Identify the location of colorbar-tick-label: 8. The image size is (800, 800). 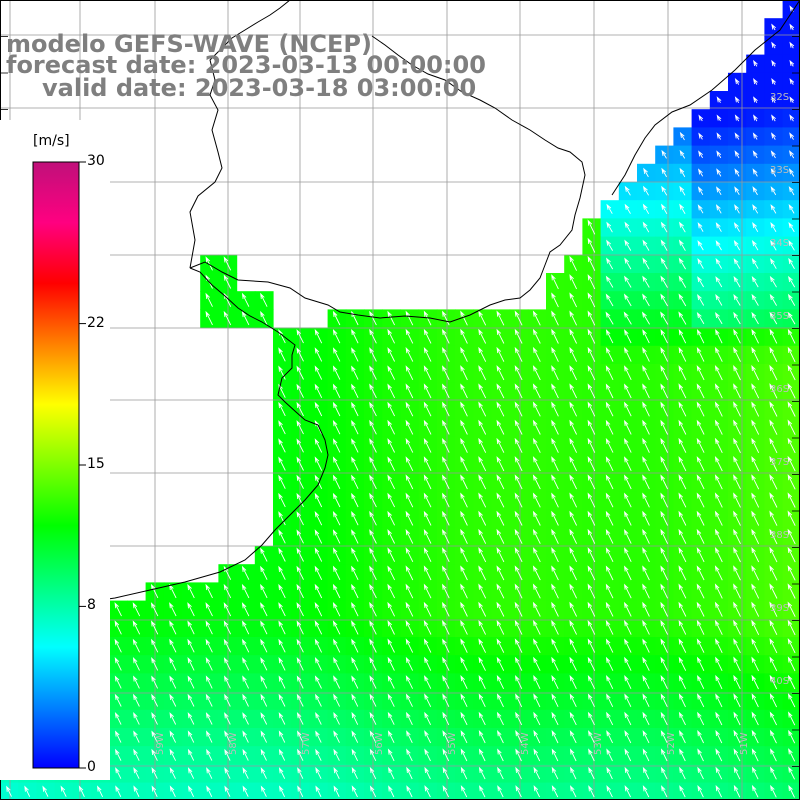
(91, 605).